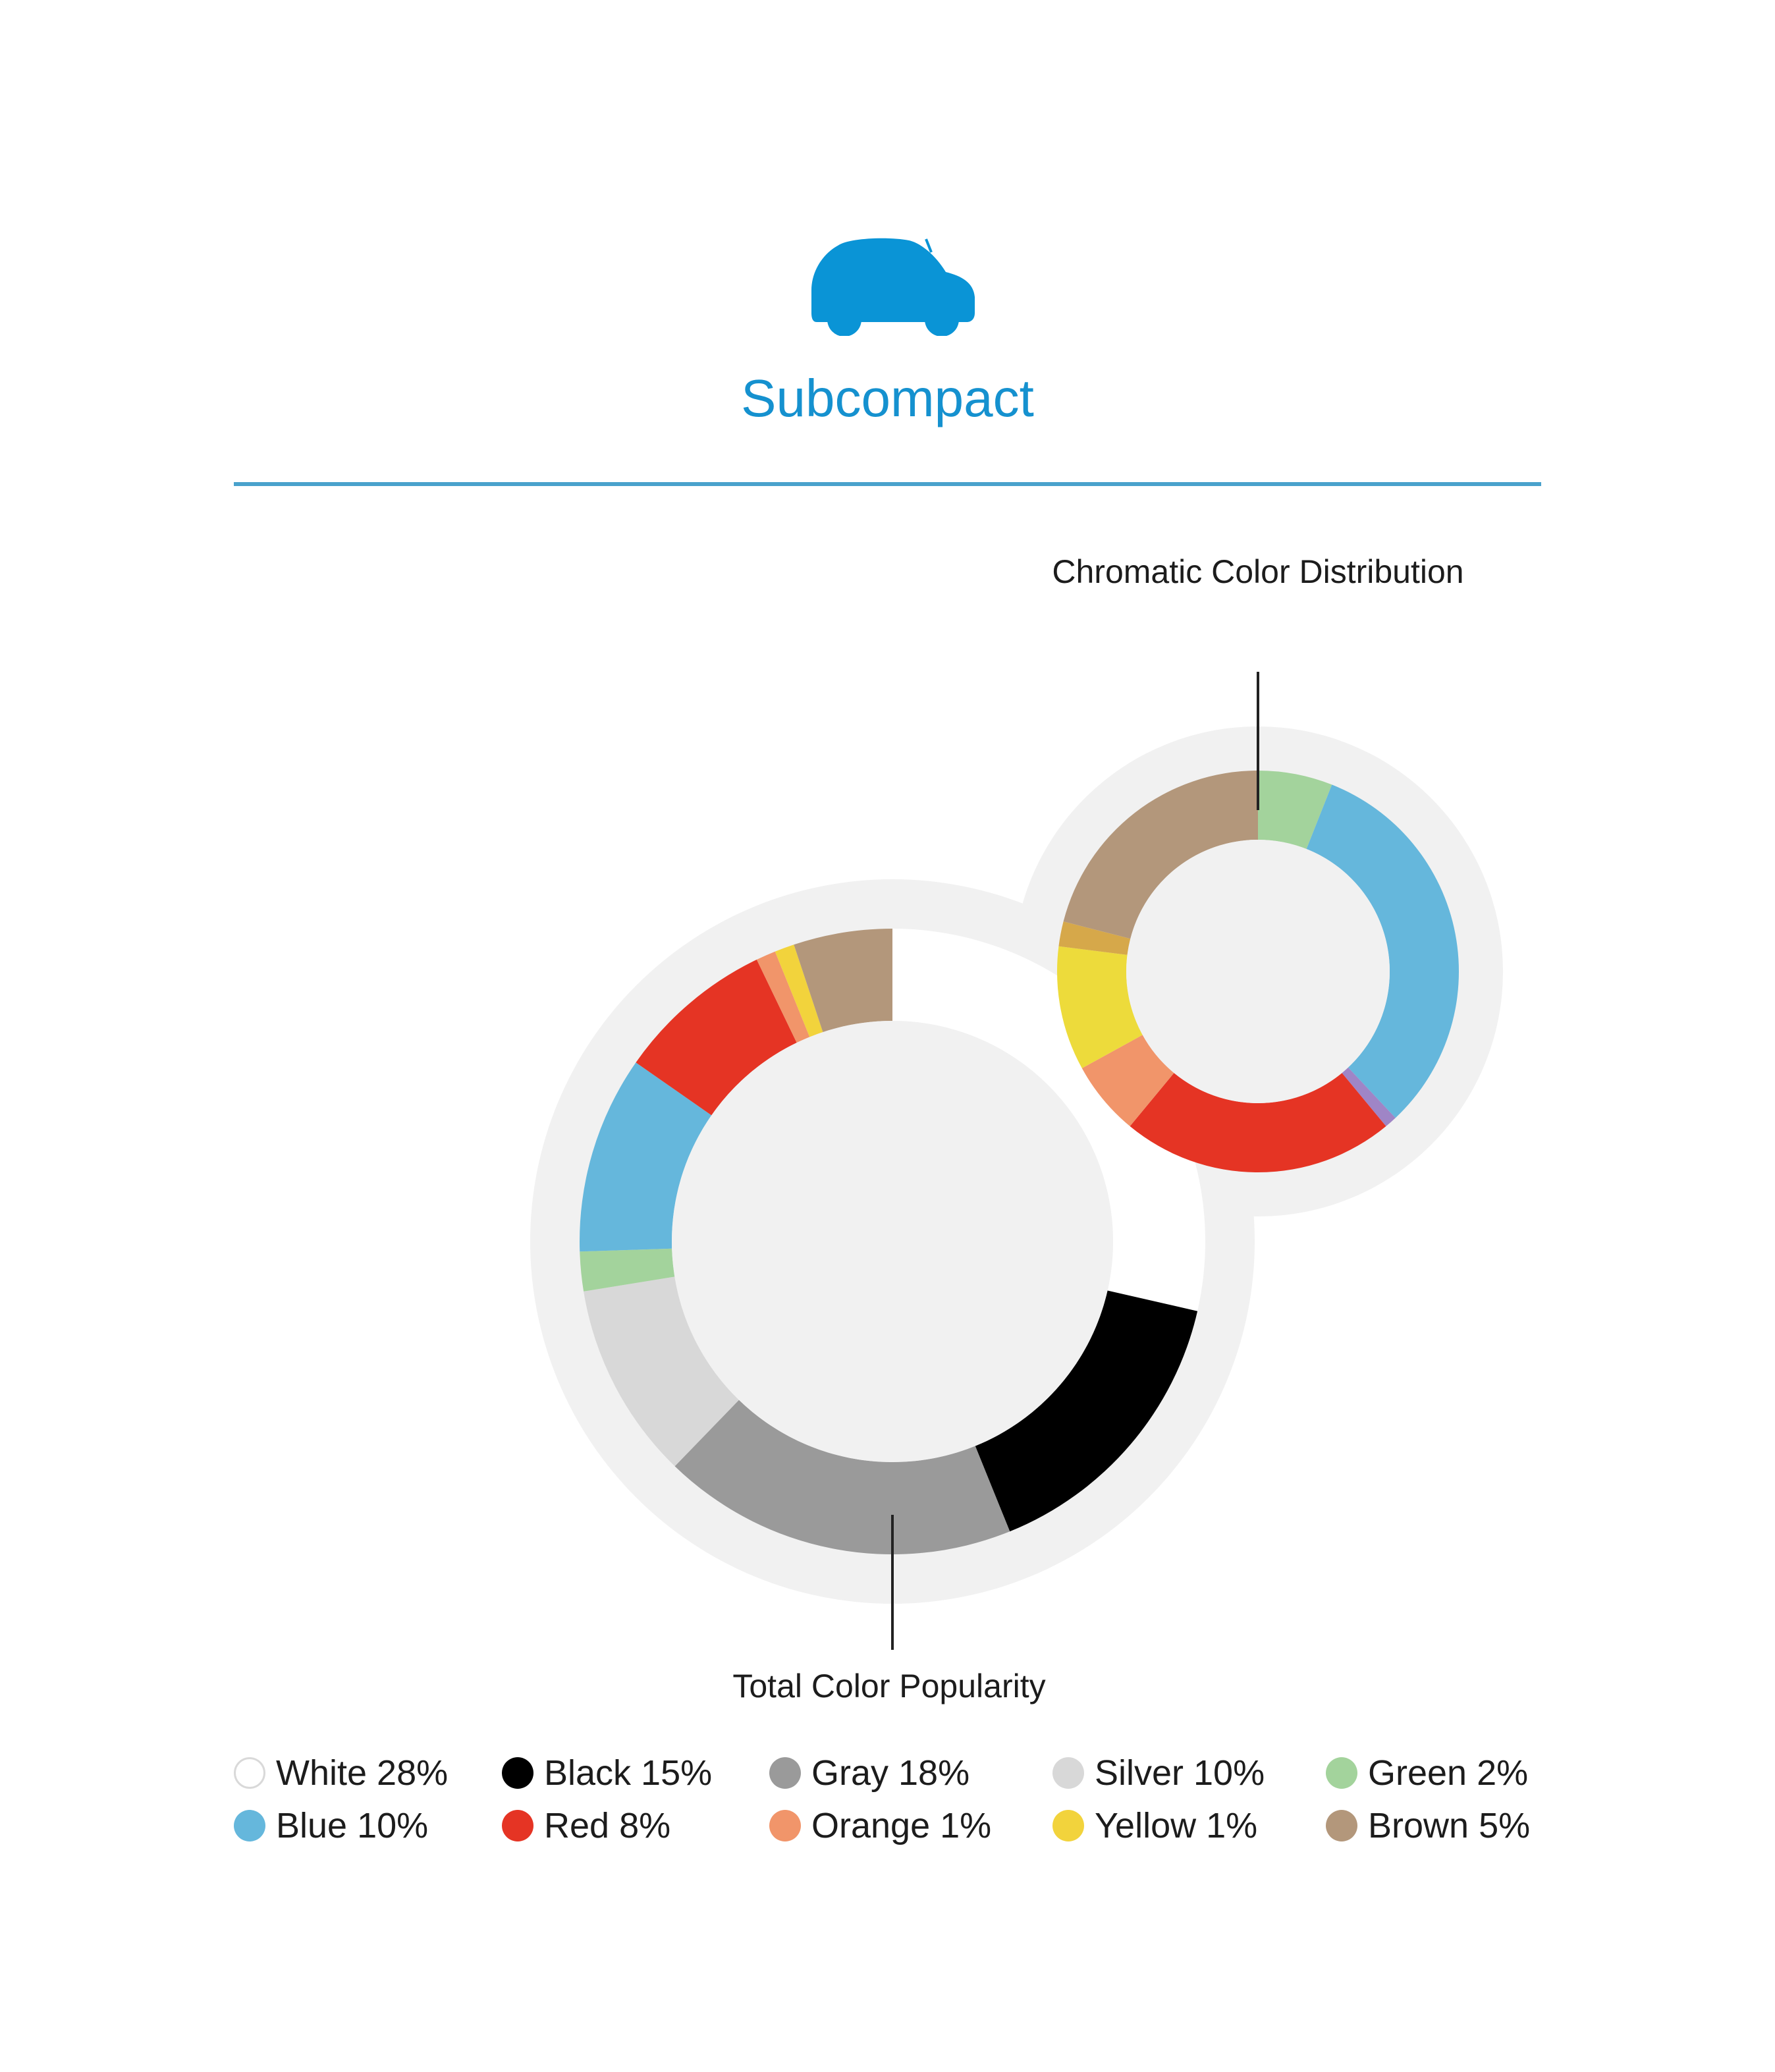  What do you see at coordinates (352, 1825) in the screenshot?
I see `legend-label: Blue 10%` at bounding box center [352, 1825].